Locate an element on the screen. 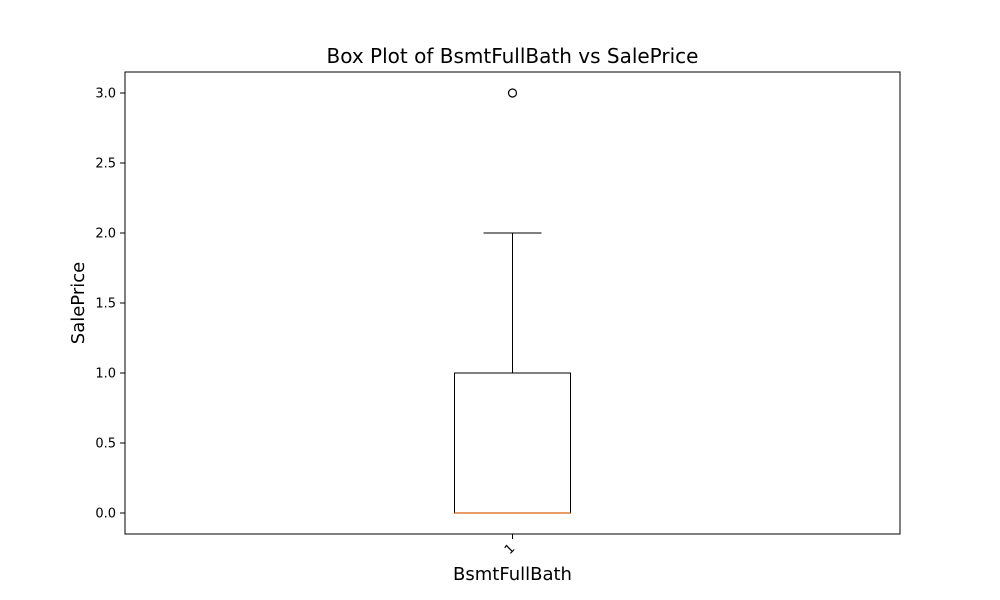 The image size is (1000, 600). y-axis-ticks: 0.0 0.5 1.0 1.5 2.0 2.5 3.0 is located at coordinates (110, 304).